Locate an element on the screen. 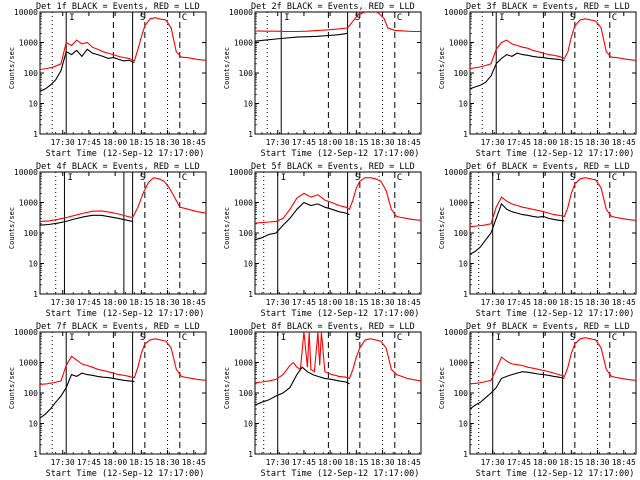 The height and width of the screenshot is (480, 640). panel-title: Det 1f BLACK = Events, RED = LLD is located at coordinates (118, 7).